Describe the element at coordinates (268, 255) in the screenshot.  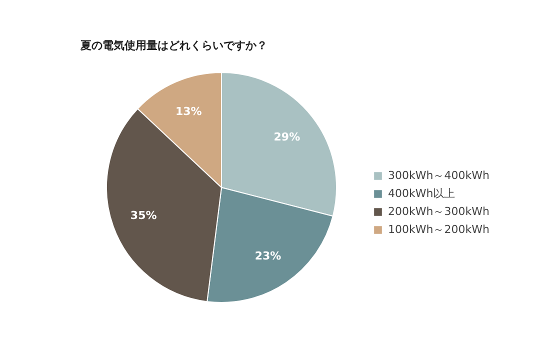
I see `data-label: 23%` at that location.